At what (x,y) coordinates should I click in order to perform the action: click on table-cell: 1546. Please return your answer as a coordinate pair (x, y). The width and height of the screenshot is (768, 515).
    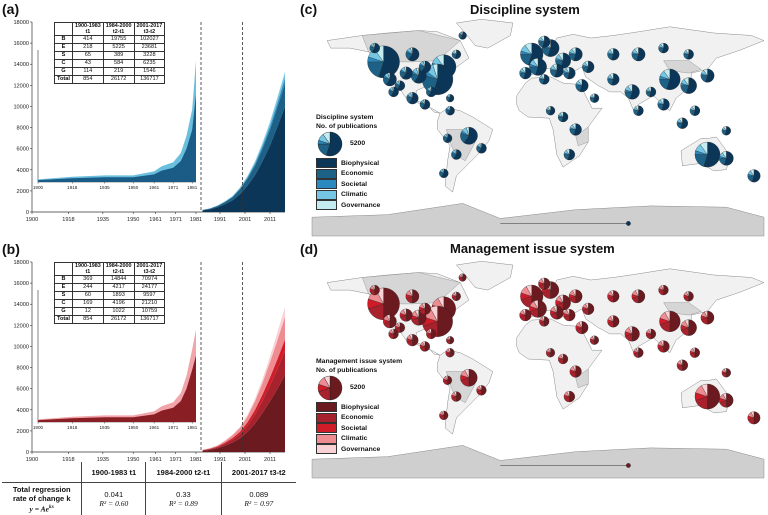
    Looking at the image, I should click on (149, 72).